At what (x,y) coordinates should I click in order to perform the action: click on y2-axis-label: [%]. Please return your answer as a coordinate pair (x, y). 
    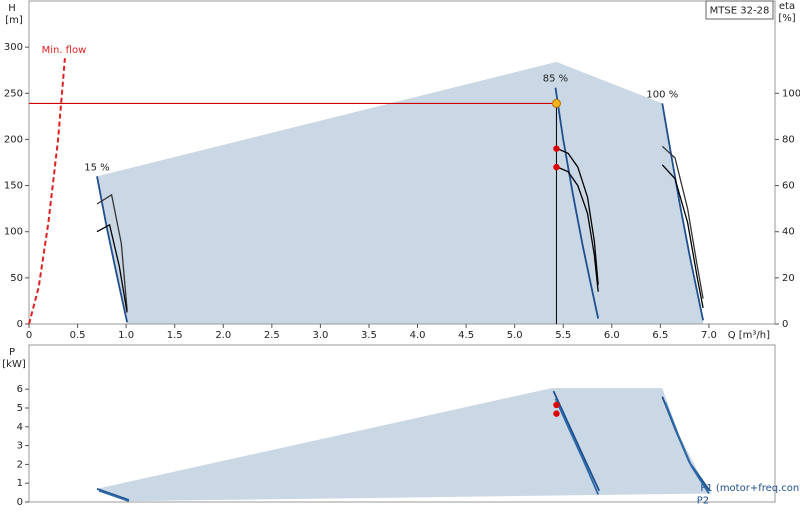
    Looking at the image, I should click on (786, 18).